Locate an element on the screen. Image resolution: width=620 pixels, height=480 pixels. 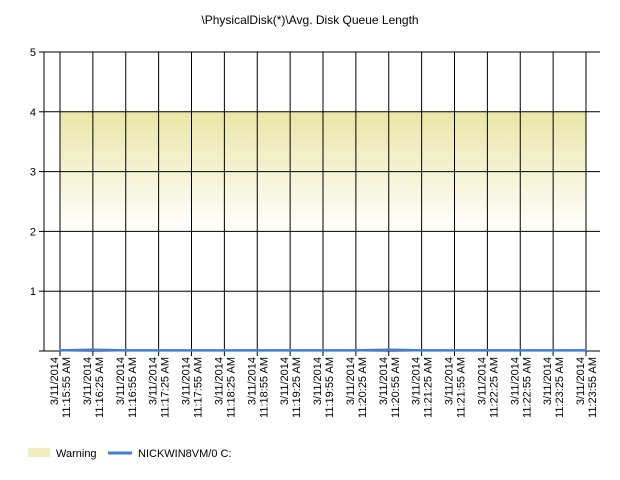
chart-title: \PhysicalDisk(*)\Avg. Disk Queue Length is located at coordinates (309, 20).